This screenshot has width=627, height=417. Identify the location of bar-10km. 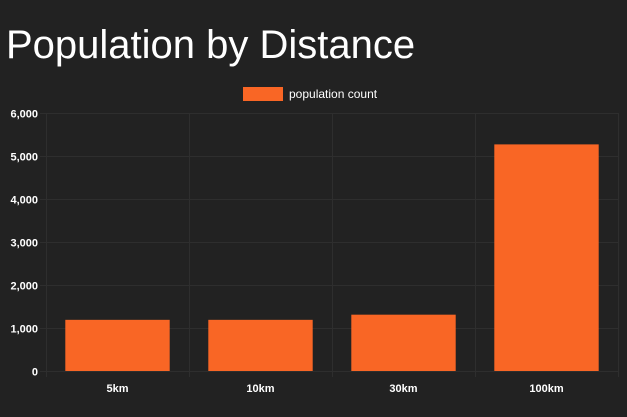
(260, 345).